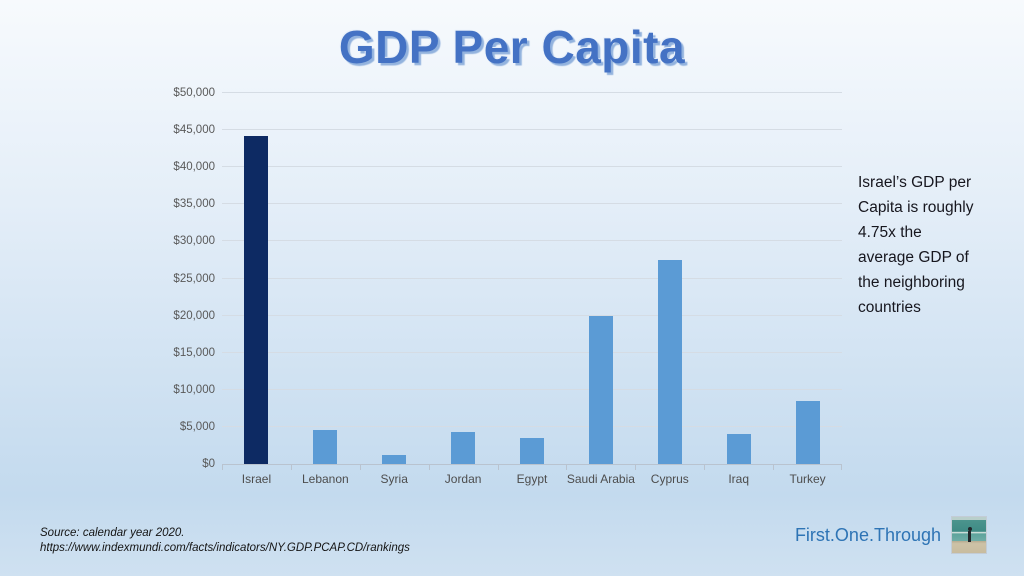  I want to click on y-tick-label-35000: $35,000, so click(194, 204).